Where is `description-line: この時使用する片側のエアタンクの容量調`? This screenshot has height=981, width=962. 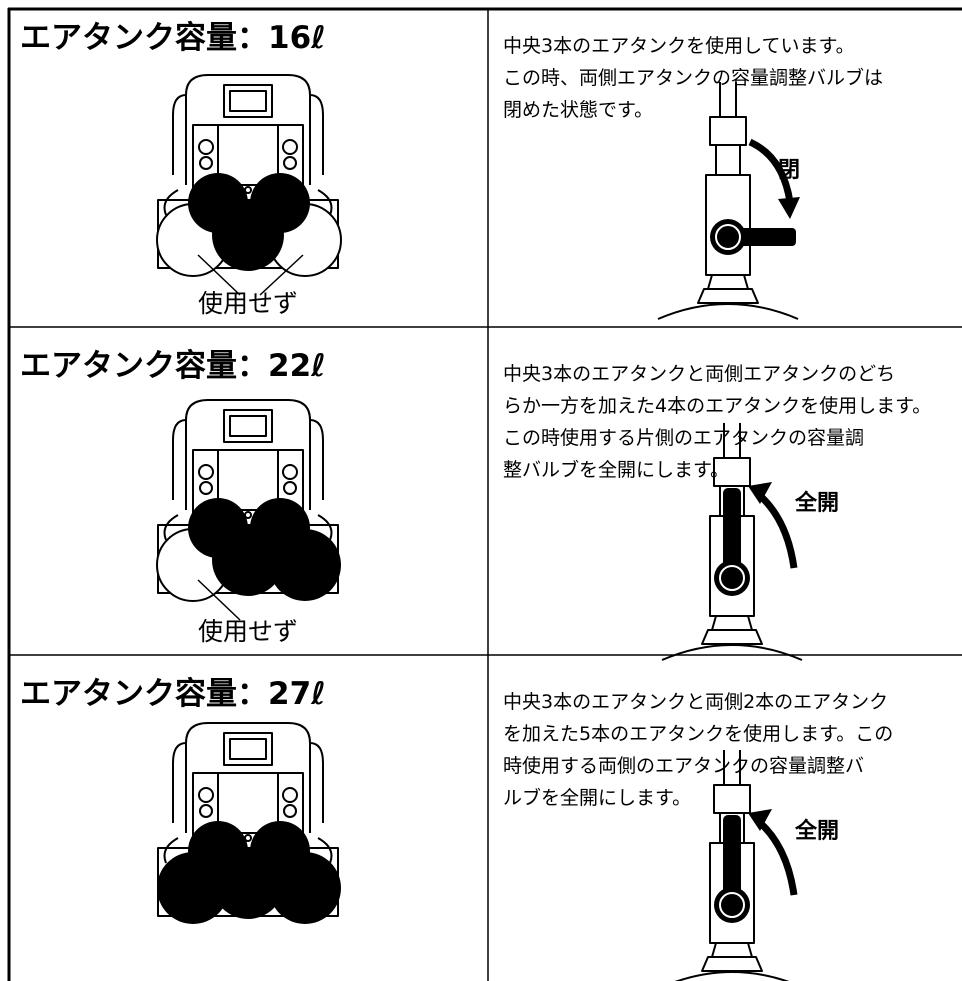 description-line: この時使用する片側のエアタンクの容量調 is located at coordinates (683, 438).